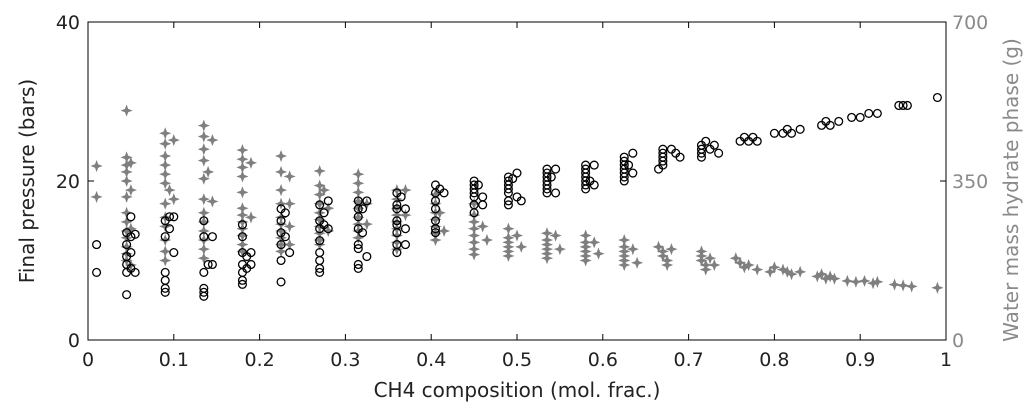 The image size is (1032, 409). What do you see at coordinates (970, 182) in the screenshot?
I see `y2-tick-label: 350` at bounding box center [970, 182].